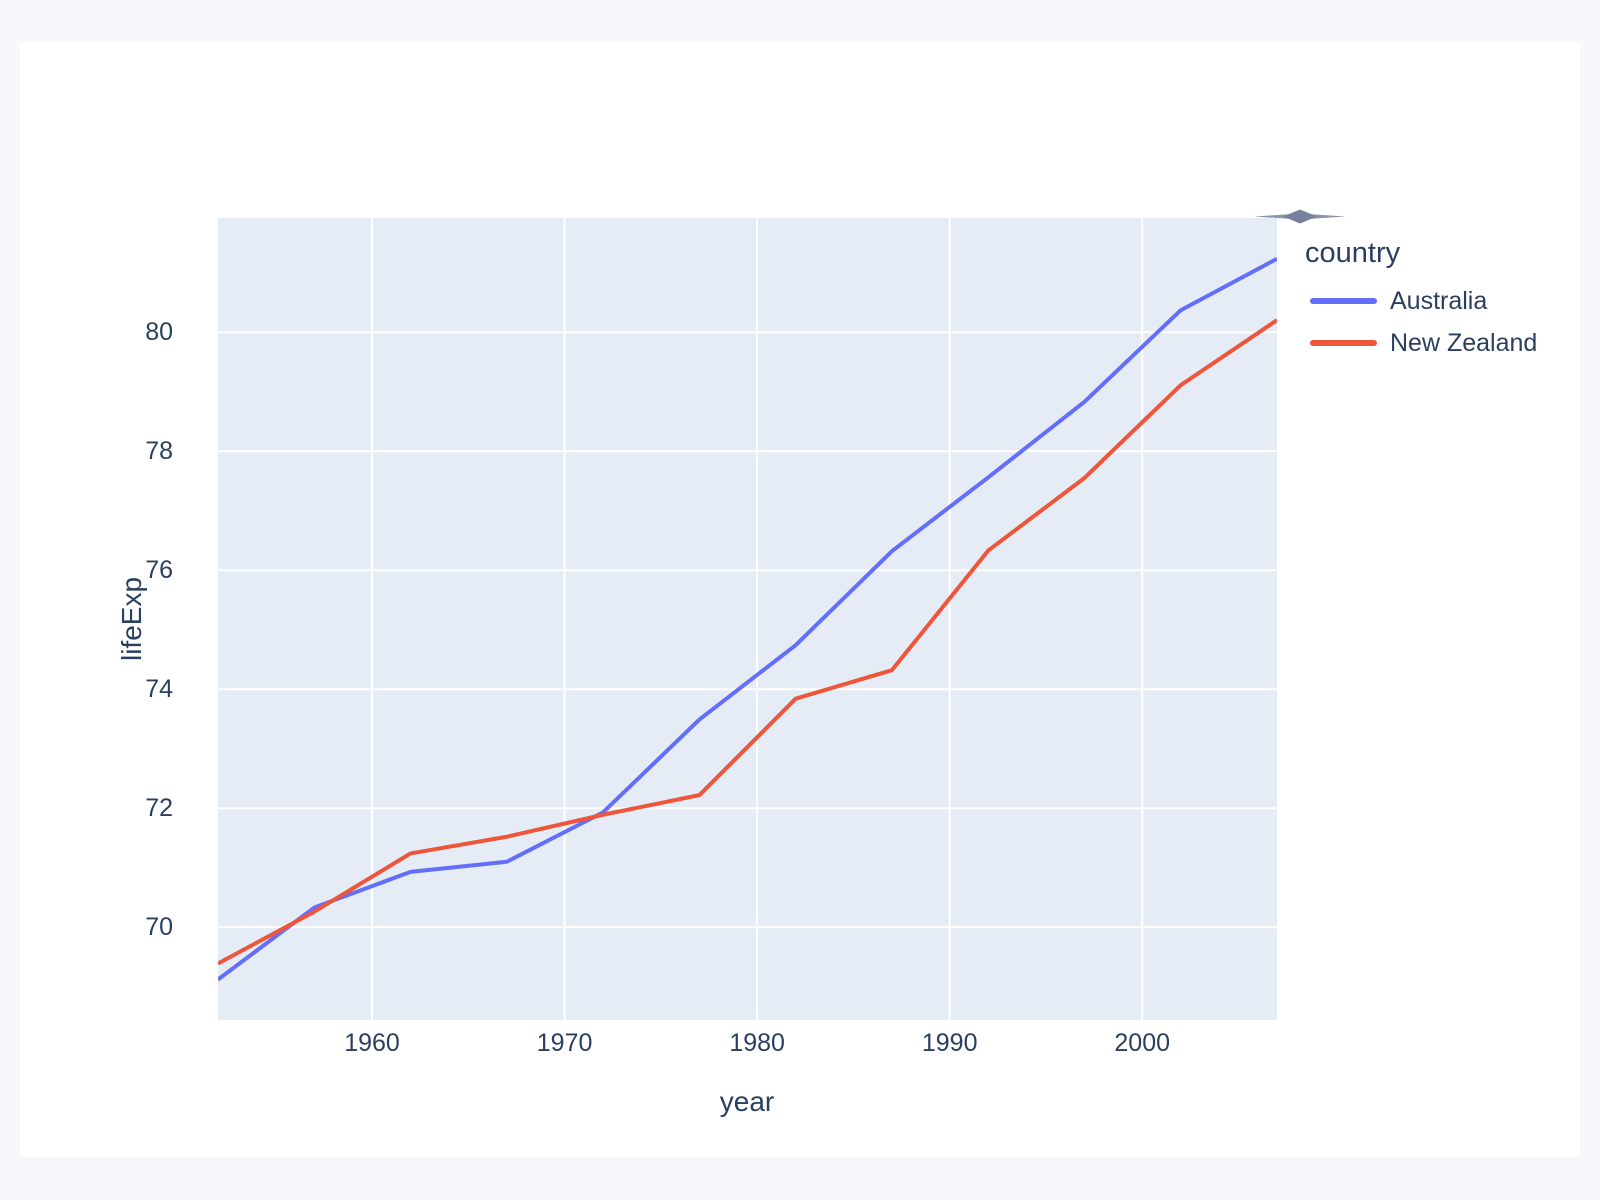 The height and width of the screenshot is (1200, 1600). What do you see at coordinates (159, 689) in the screenshot?
I see `y-tick-label-74: 74` at bounding box center [159, 689].